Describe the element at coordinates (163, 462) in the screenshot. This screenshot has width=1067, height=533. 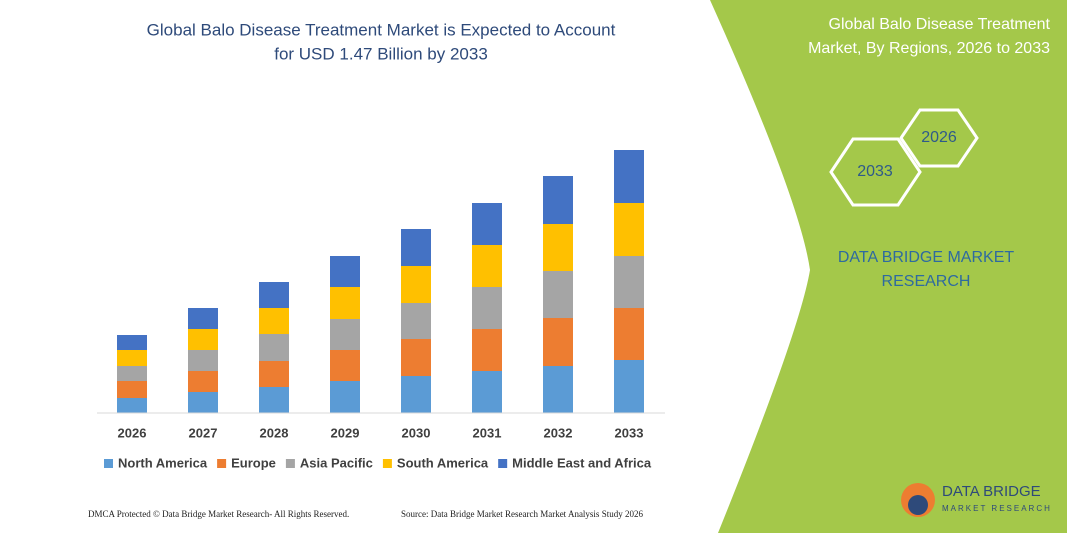
I see `legend-label: North America` at that location.